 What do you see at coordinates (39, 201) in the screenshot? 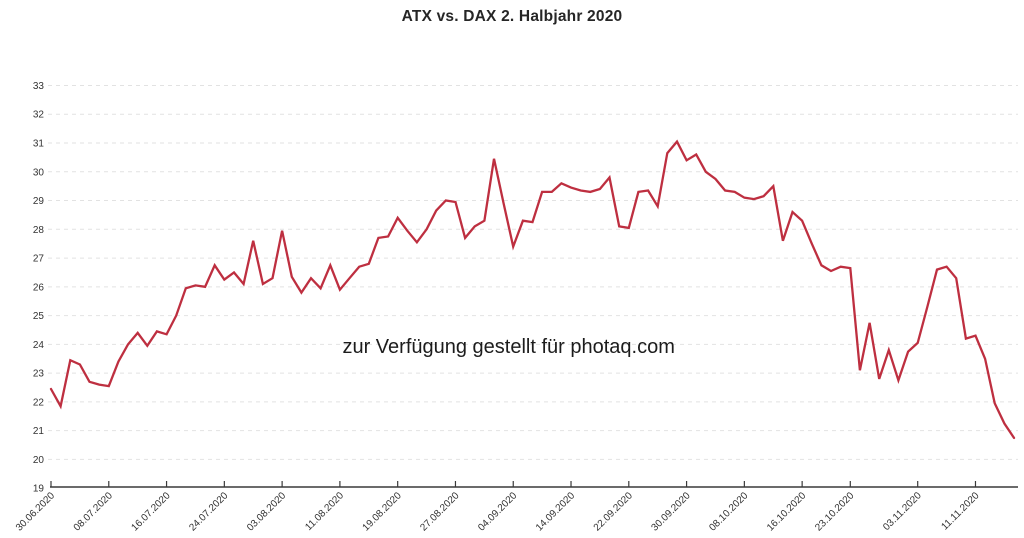
I see `y-tick-label: 29` at bounding box center [39, 201].